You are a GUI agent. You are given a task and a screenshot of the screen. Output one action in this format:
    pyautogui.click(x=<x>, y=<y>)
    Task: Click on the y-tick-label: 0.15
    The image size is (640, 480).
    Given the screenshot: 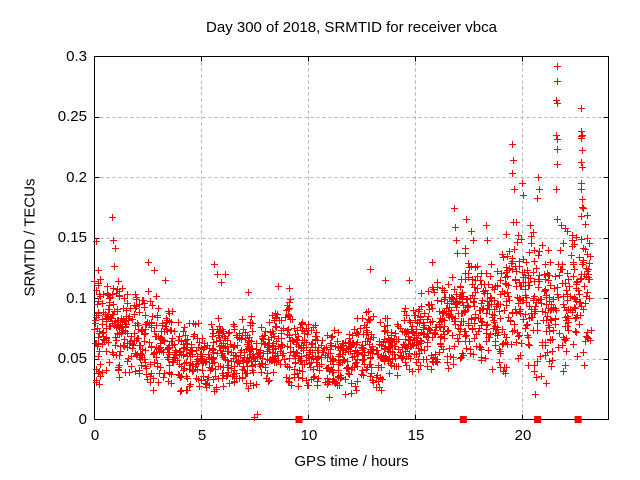 What is the action you would take?
    pyautogui.click(x=72, y=237)
    